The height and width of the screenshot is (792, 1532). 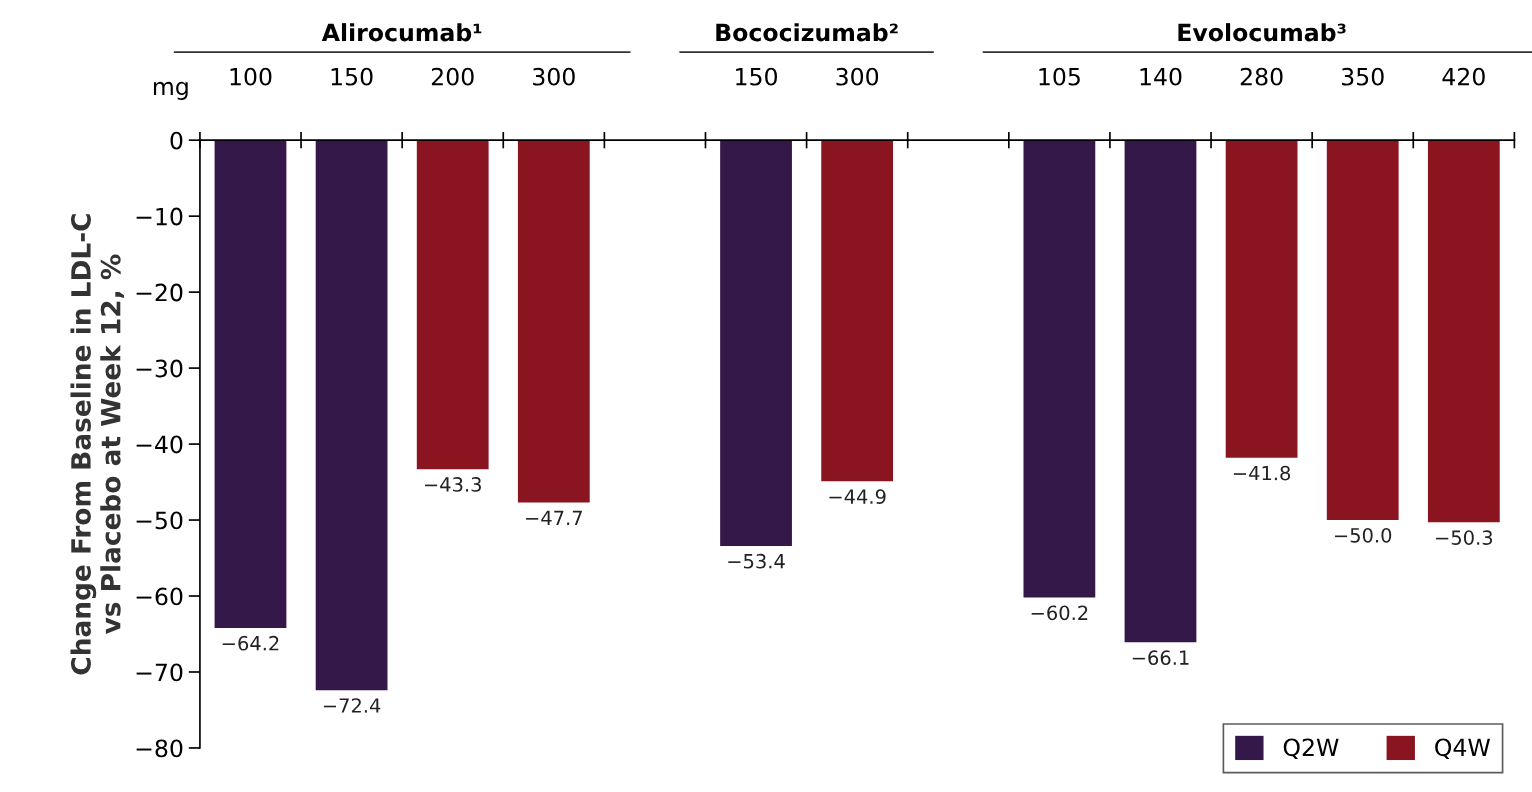 What do you see at coordinates (1261, 76) in the screenshot?
I see `x-tick-label: 280` at bounding box center [1261, 76].